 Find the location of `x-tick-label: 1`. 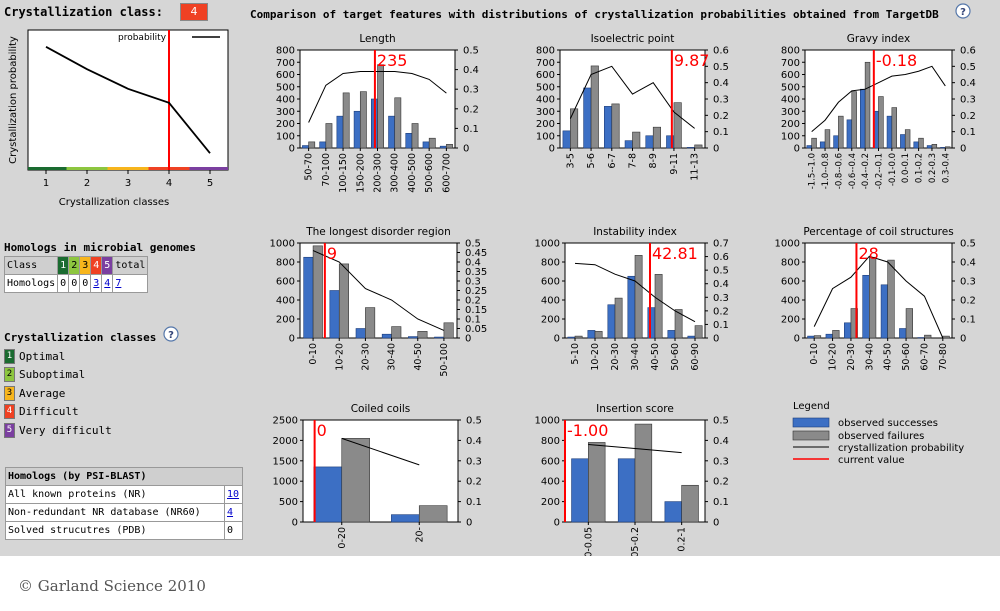

x-tick-label: 1 is located at coordinates (46, 183).